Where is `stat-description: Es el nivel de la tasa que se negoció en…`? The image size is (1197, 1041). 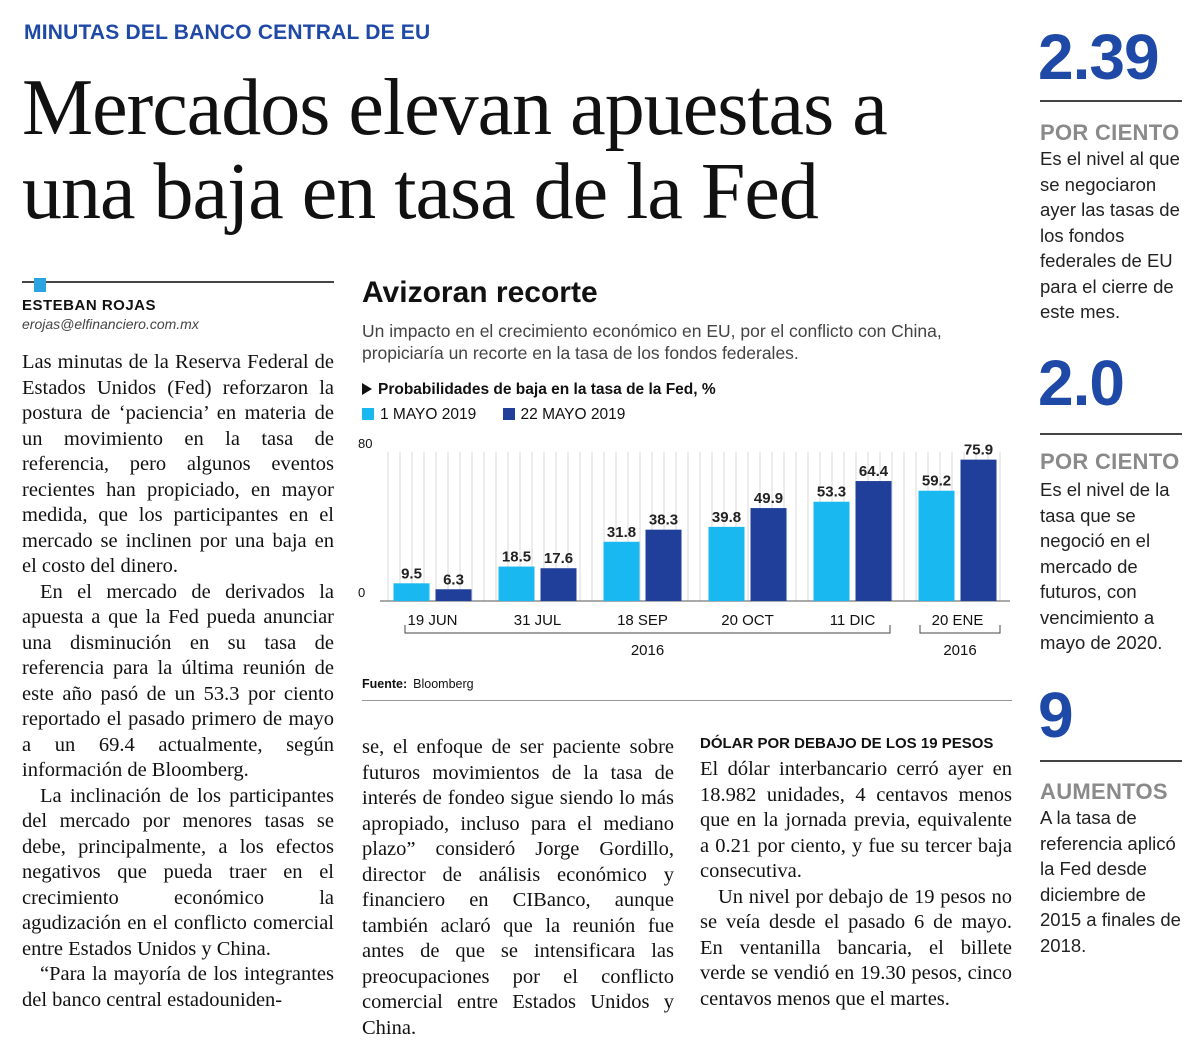 stat-description: Es el nivel de la tasa que se negoció en… is located at coordinates (1105, 566).